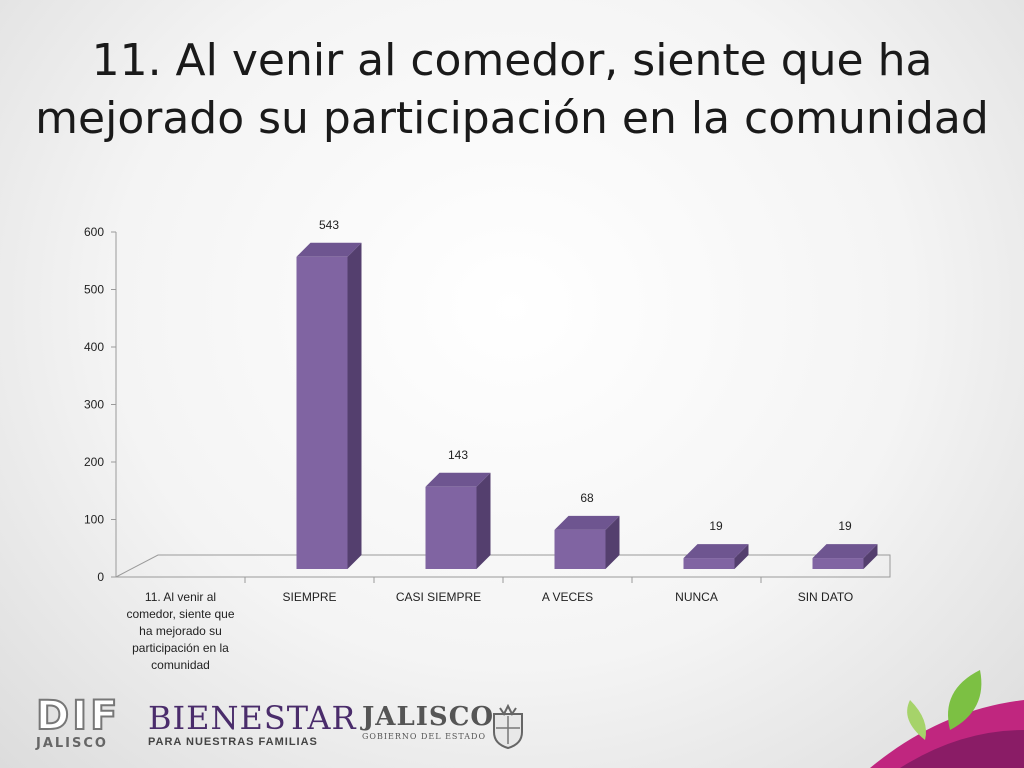 This screenshot has height=768, width=1024. I want to click on jalisco-logo-subtext: GOBIERNO DEL ESTADO, so click(424, 736).